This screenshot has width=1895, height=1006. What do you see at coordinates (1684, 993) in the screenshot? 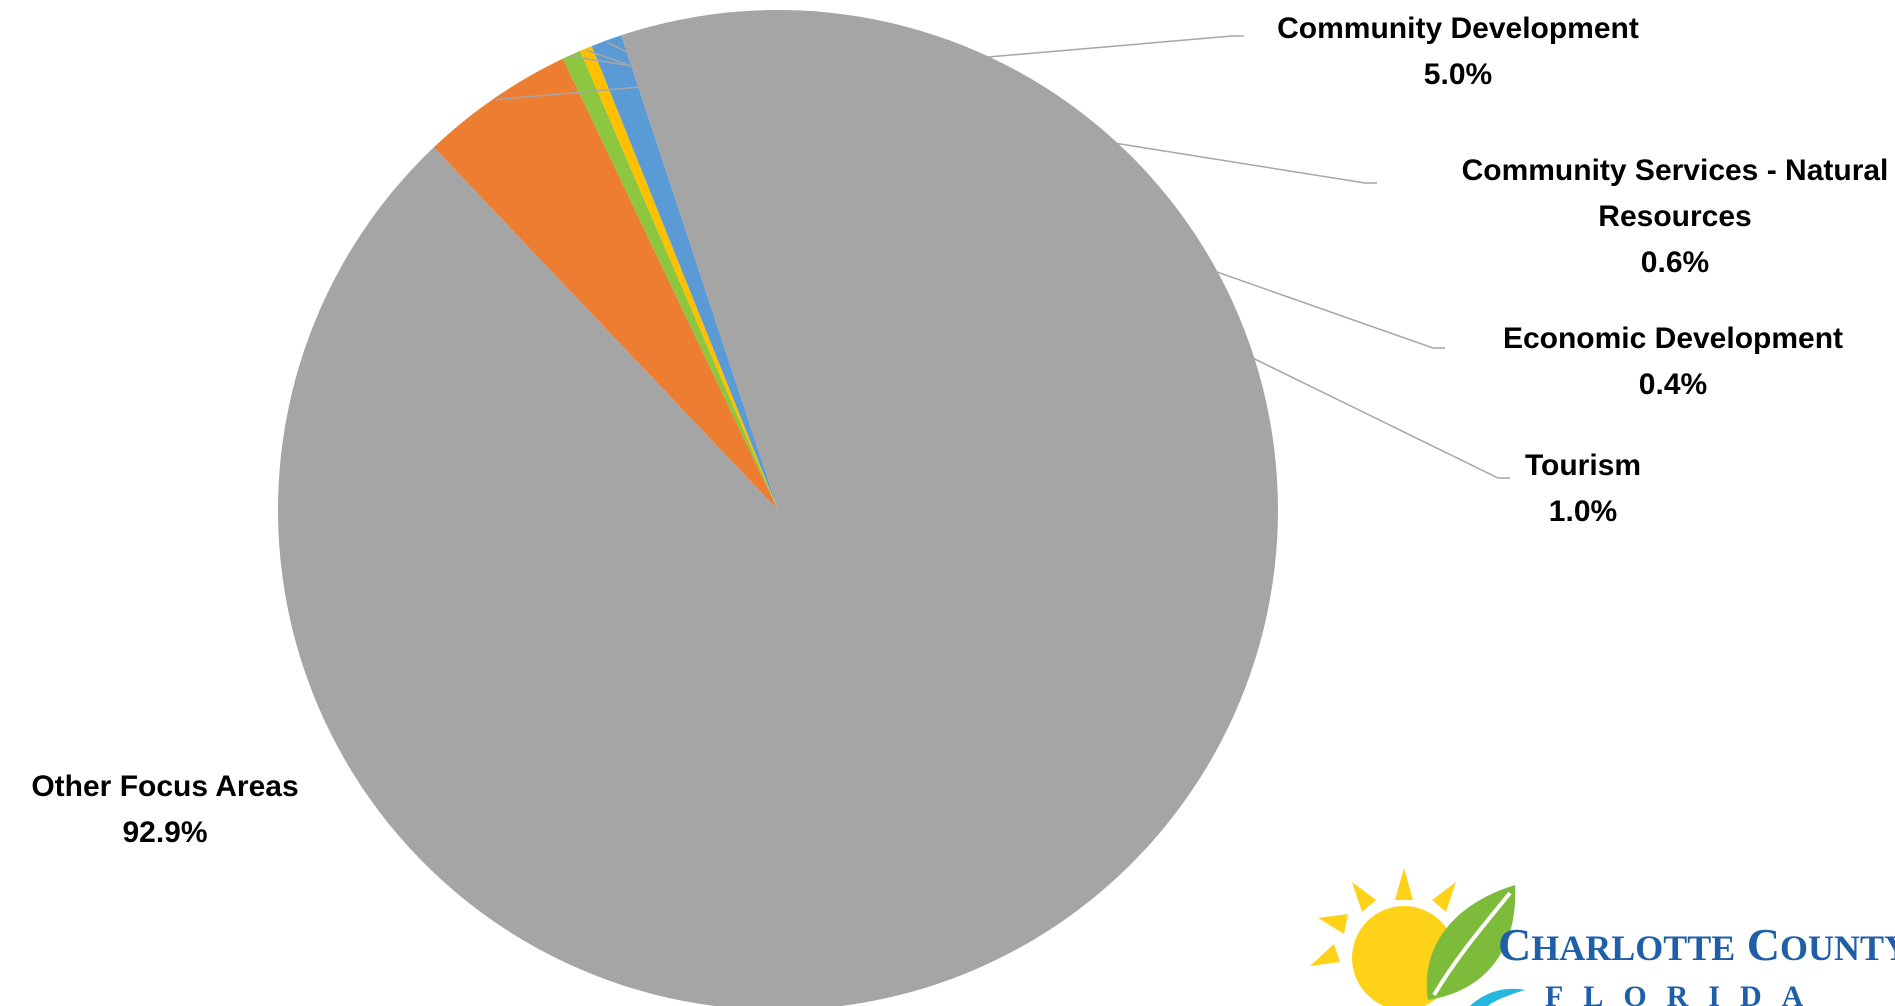
I see `logo-sub: FLORIDA` at bounding box center [1684, 993].